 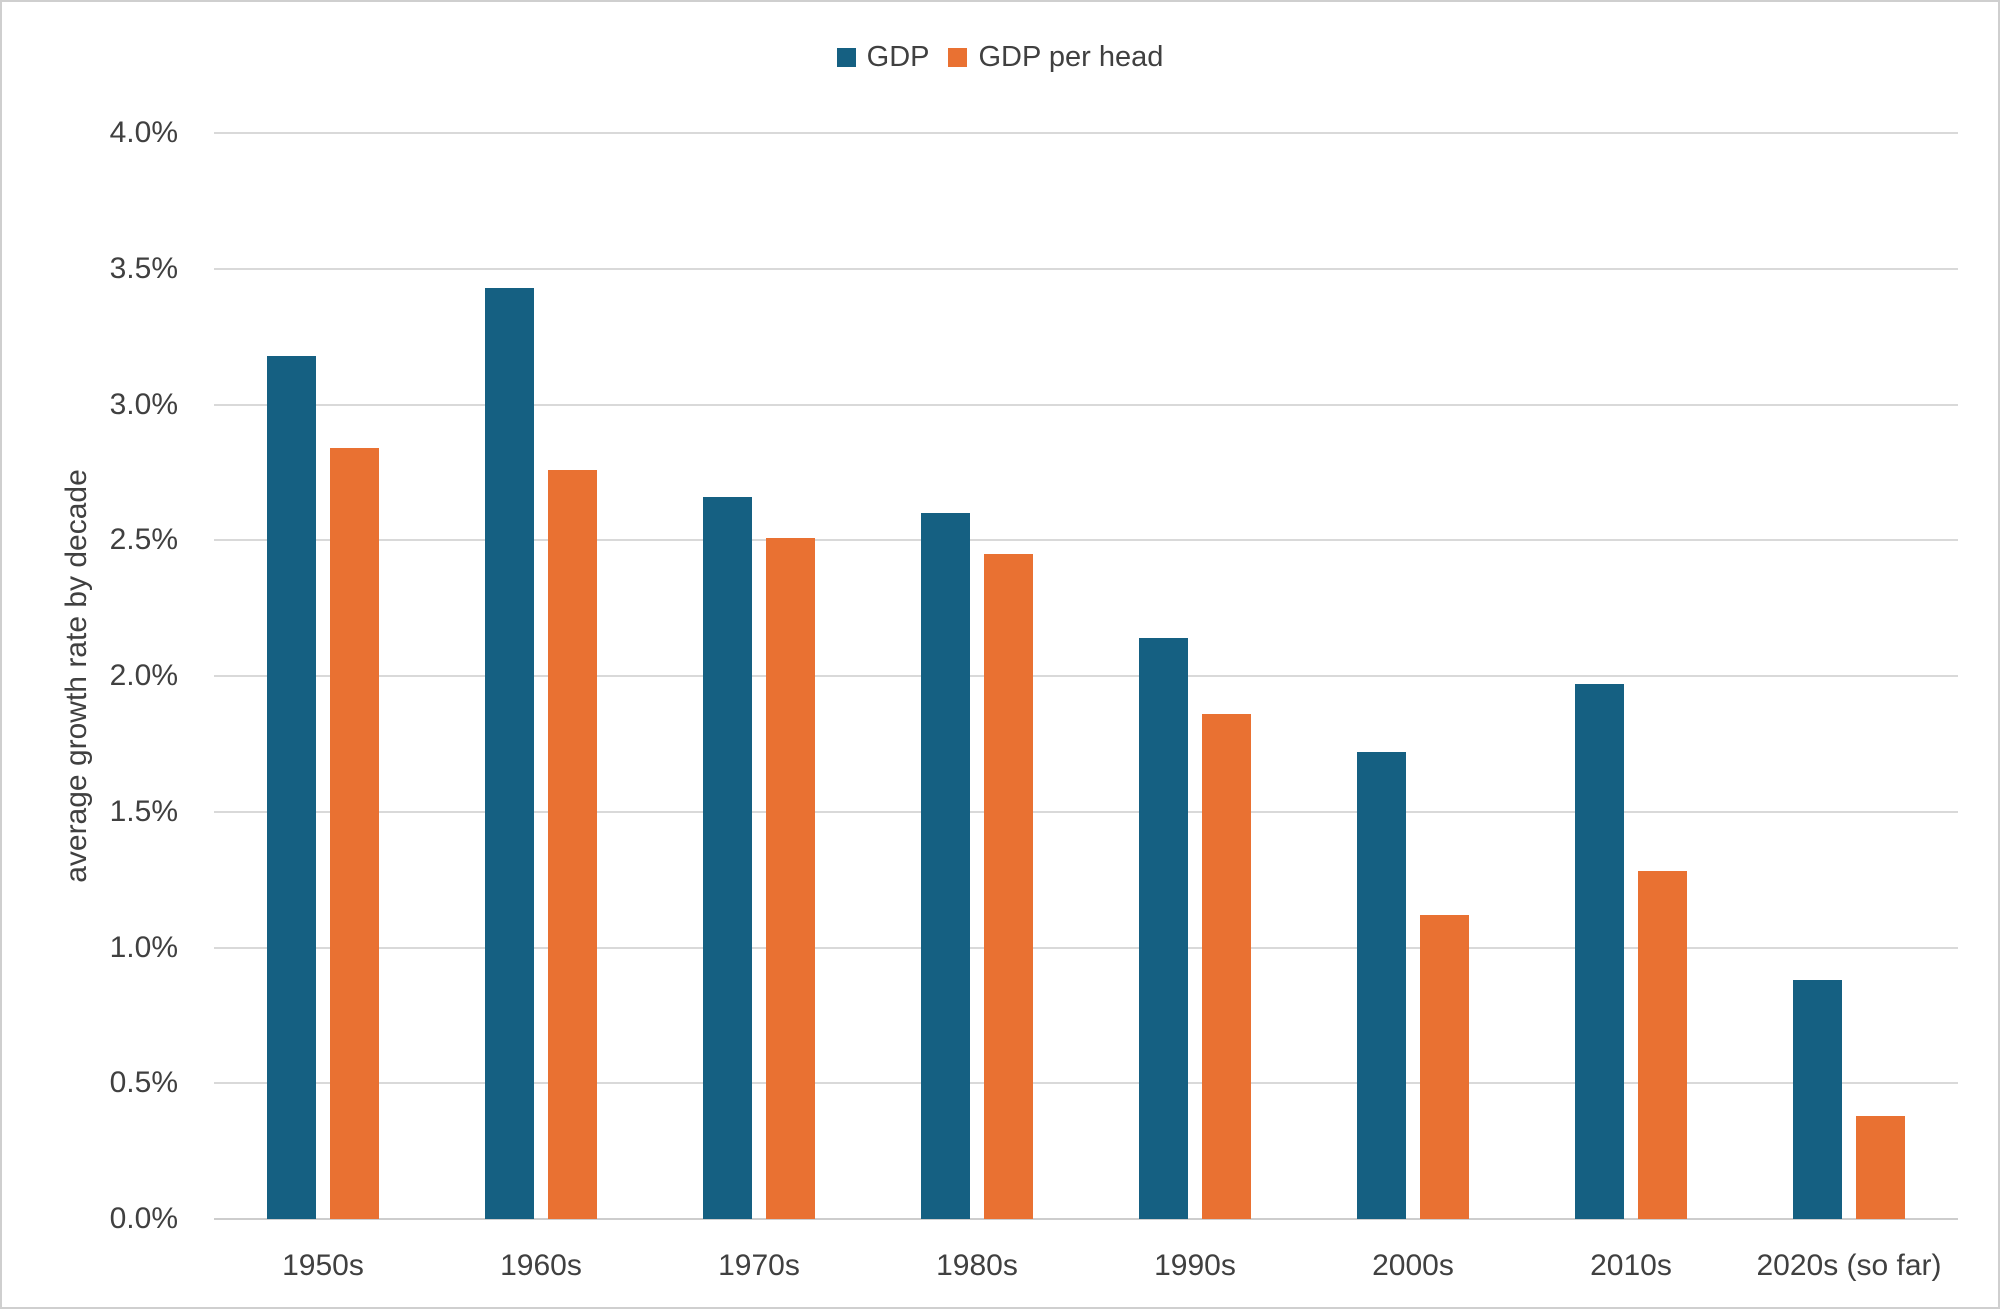 I want to click on x-axis-label-1970s: 1970s, so click(x=759, y=1265).